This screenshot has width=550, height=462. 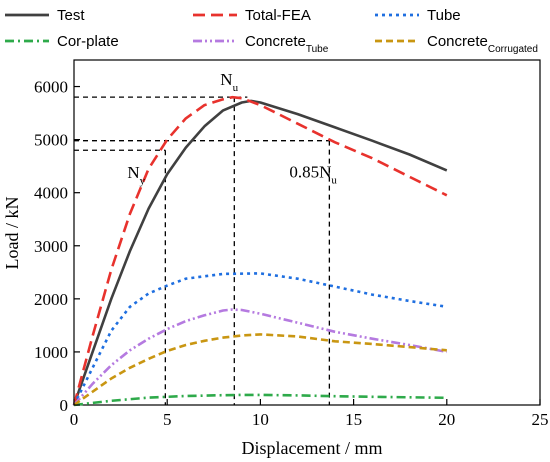 What do you see at coordinates (312, 448) in the screenshot?
I see `x-axis-title: Displacement / mm` at bounding box center [312, 448].